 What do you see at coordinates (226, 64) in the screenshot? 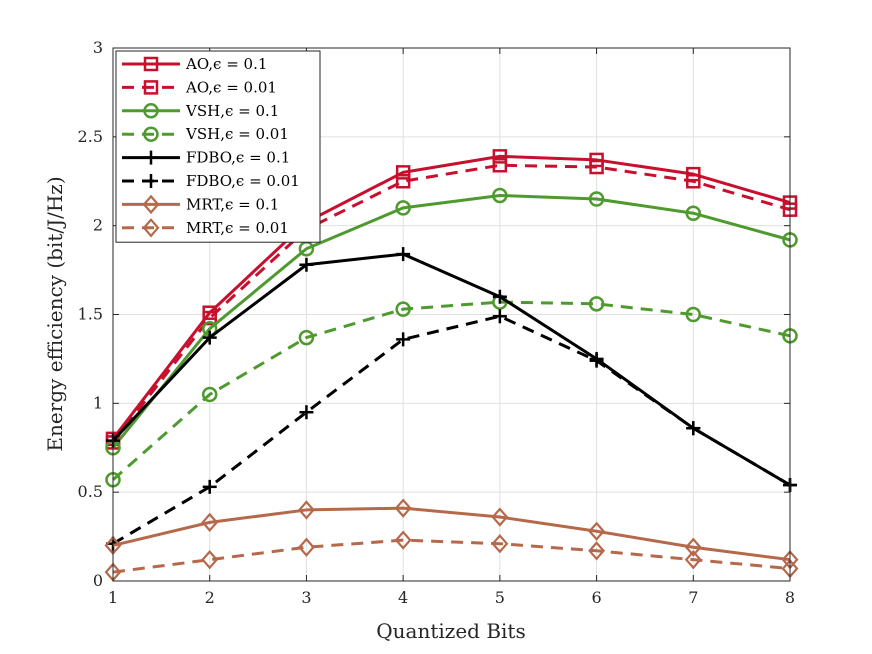
I see `legend-label: AO,ϵ = 0.1` at bounding box center [226, 64].